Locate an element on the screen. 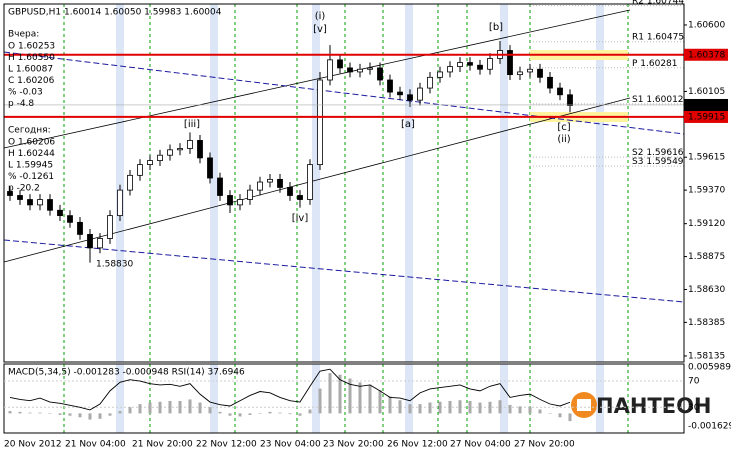  info-line: L 1.60087 is located at coordinates (30, 70).